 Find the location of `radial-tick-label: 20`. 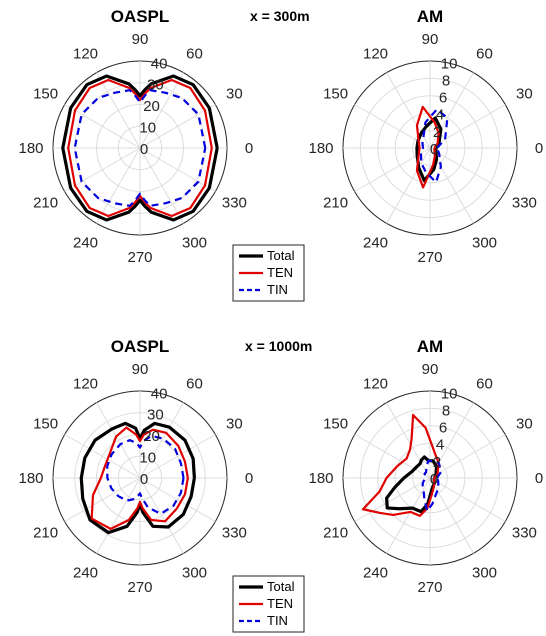

radial-tick-label: 20 is located at coordinates (151, 436).